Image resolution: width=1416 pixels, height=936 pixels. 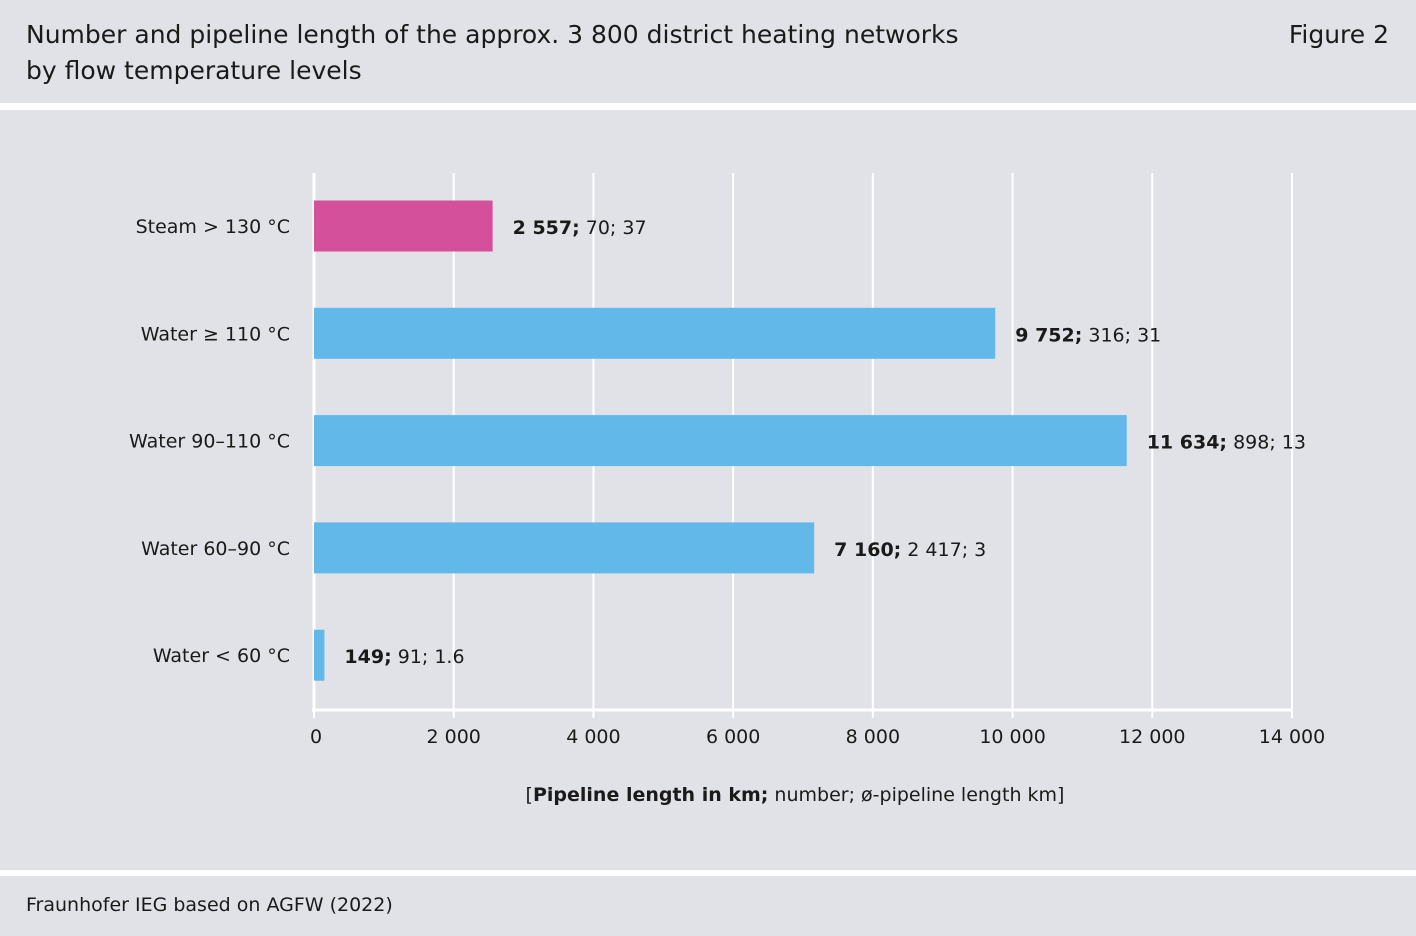 What do you see at coordinates (733, 737) in the screenshot?
I see `x-tick-label: 6 000` at bounding box center [733, 737].